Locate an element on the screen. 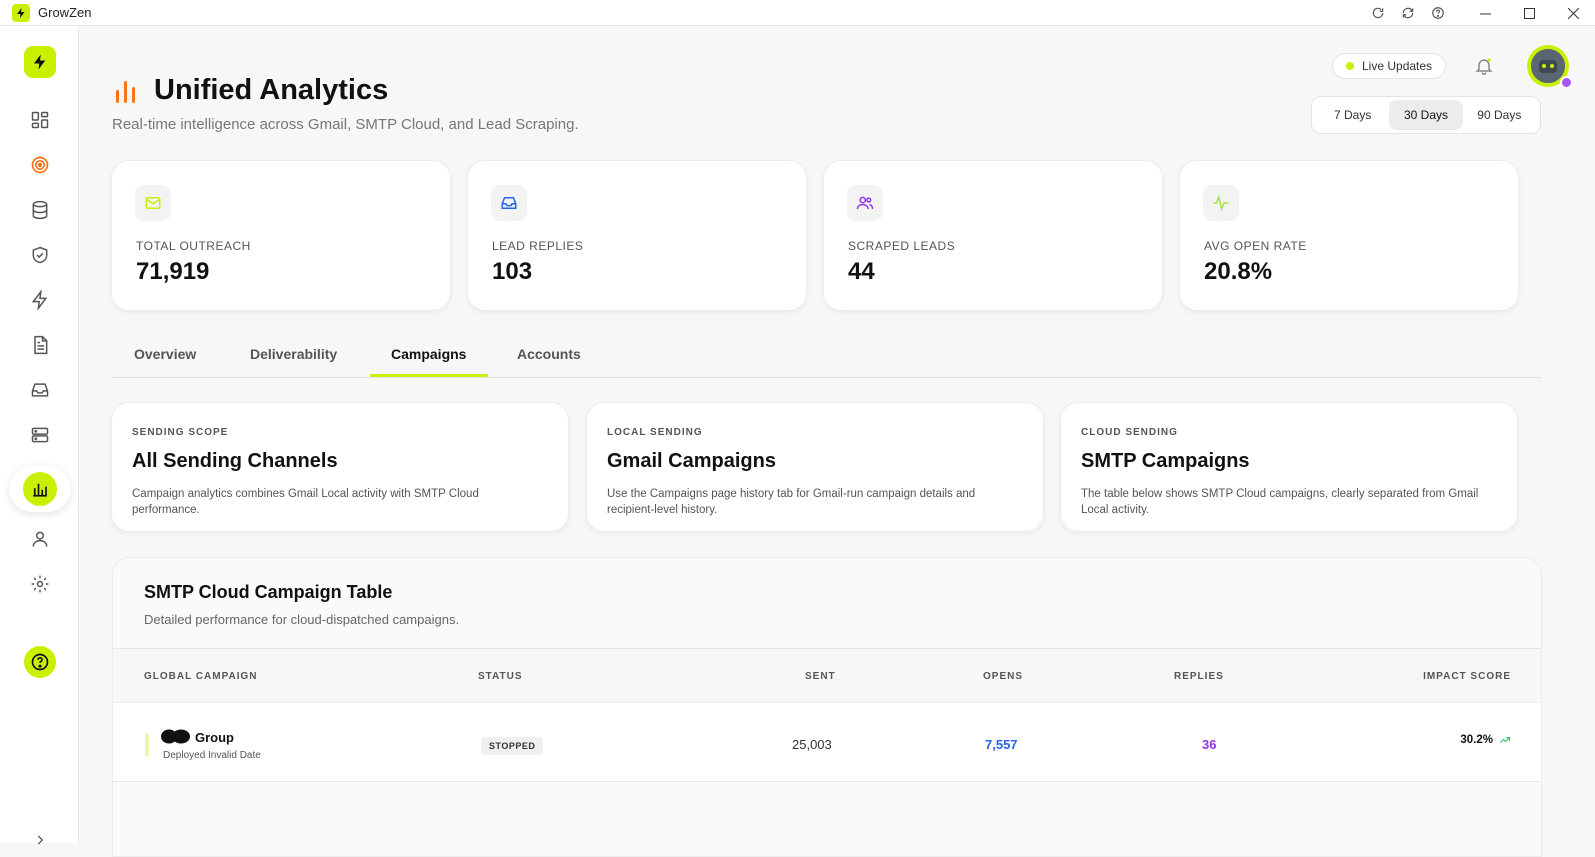  sidebar-expand-button is located at coordinates (40, 840).